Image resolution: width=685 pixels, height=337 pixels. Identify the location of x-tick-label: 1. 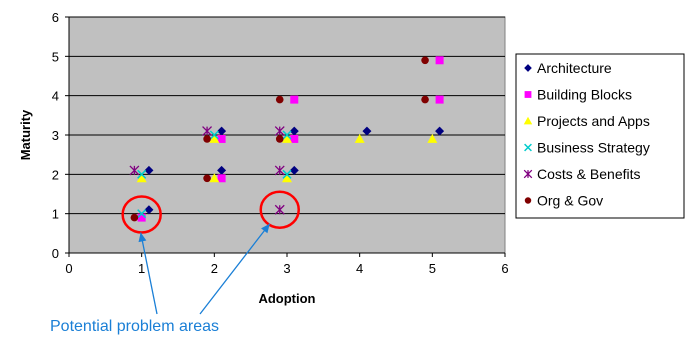
(141, 268).